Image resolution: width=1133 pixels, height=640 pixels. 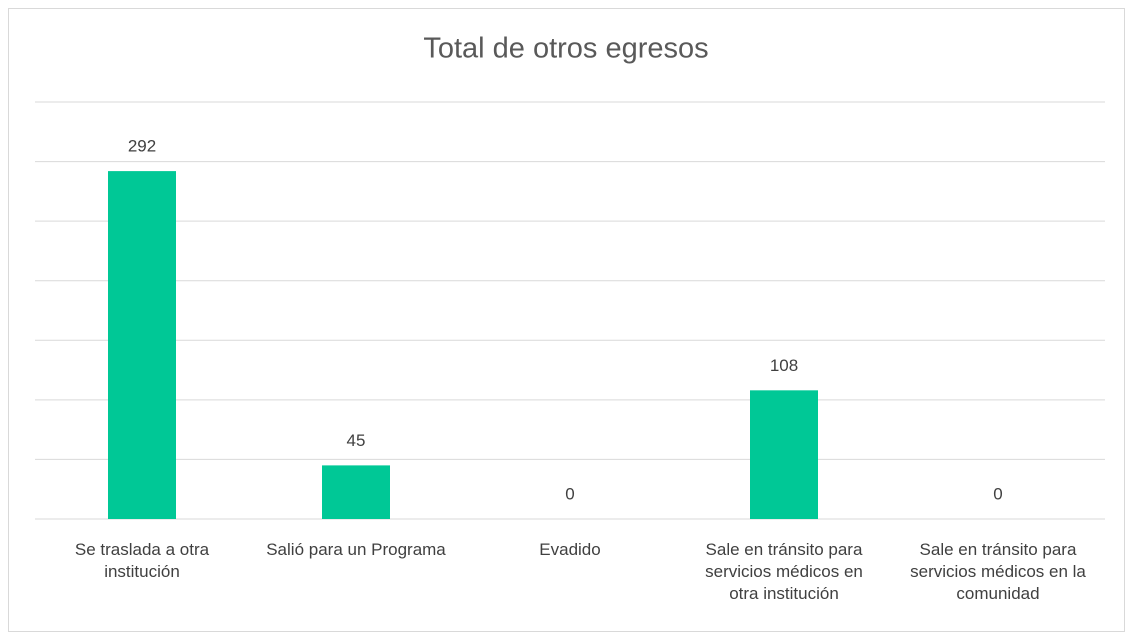 I want to click on x-tick-label-box: Evadido, so click(x=570, y=549).